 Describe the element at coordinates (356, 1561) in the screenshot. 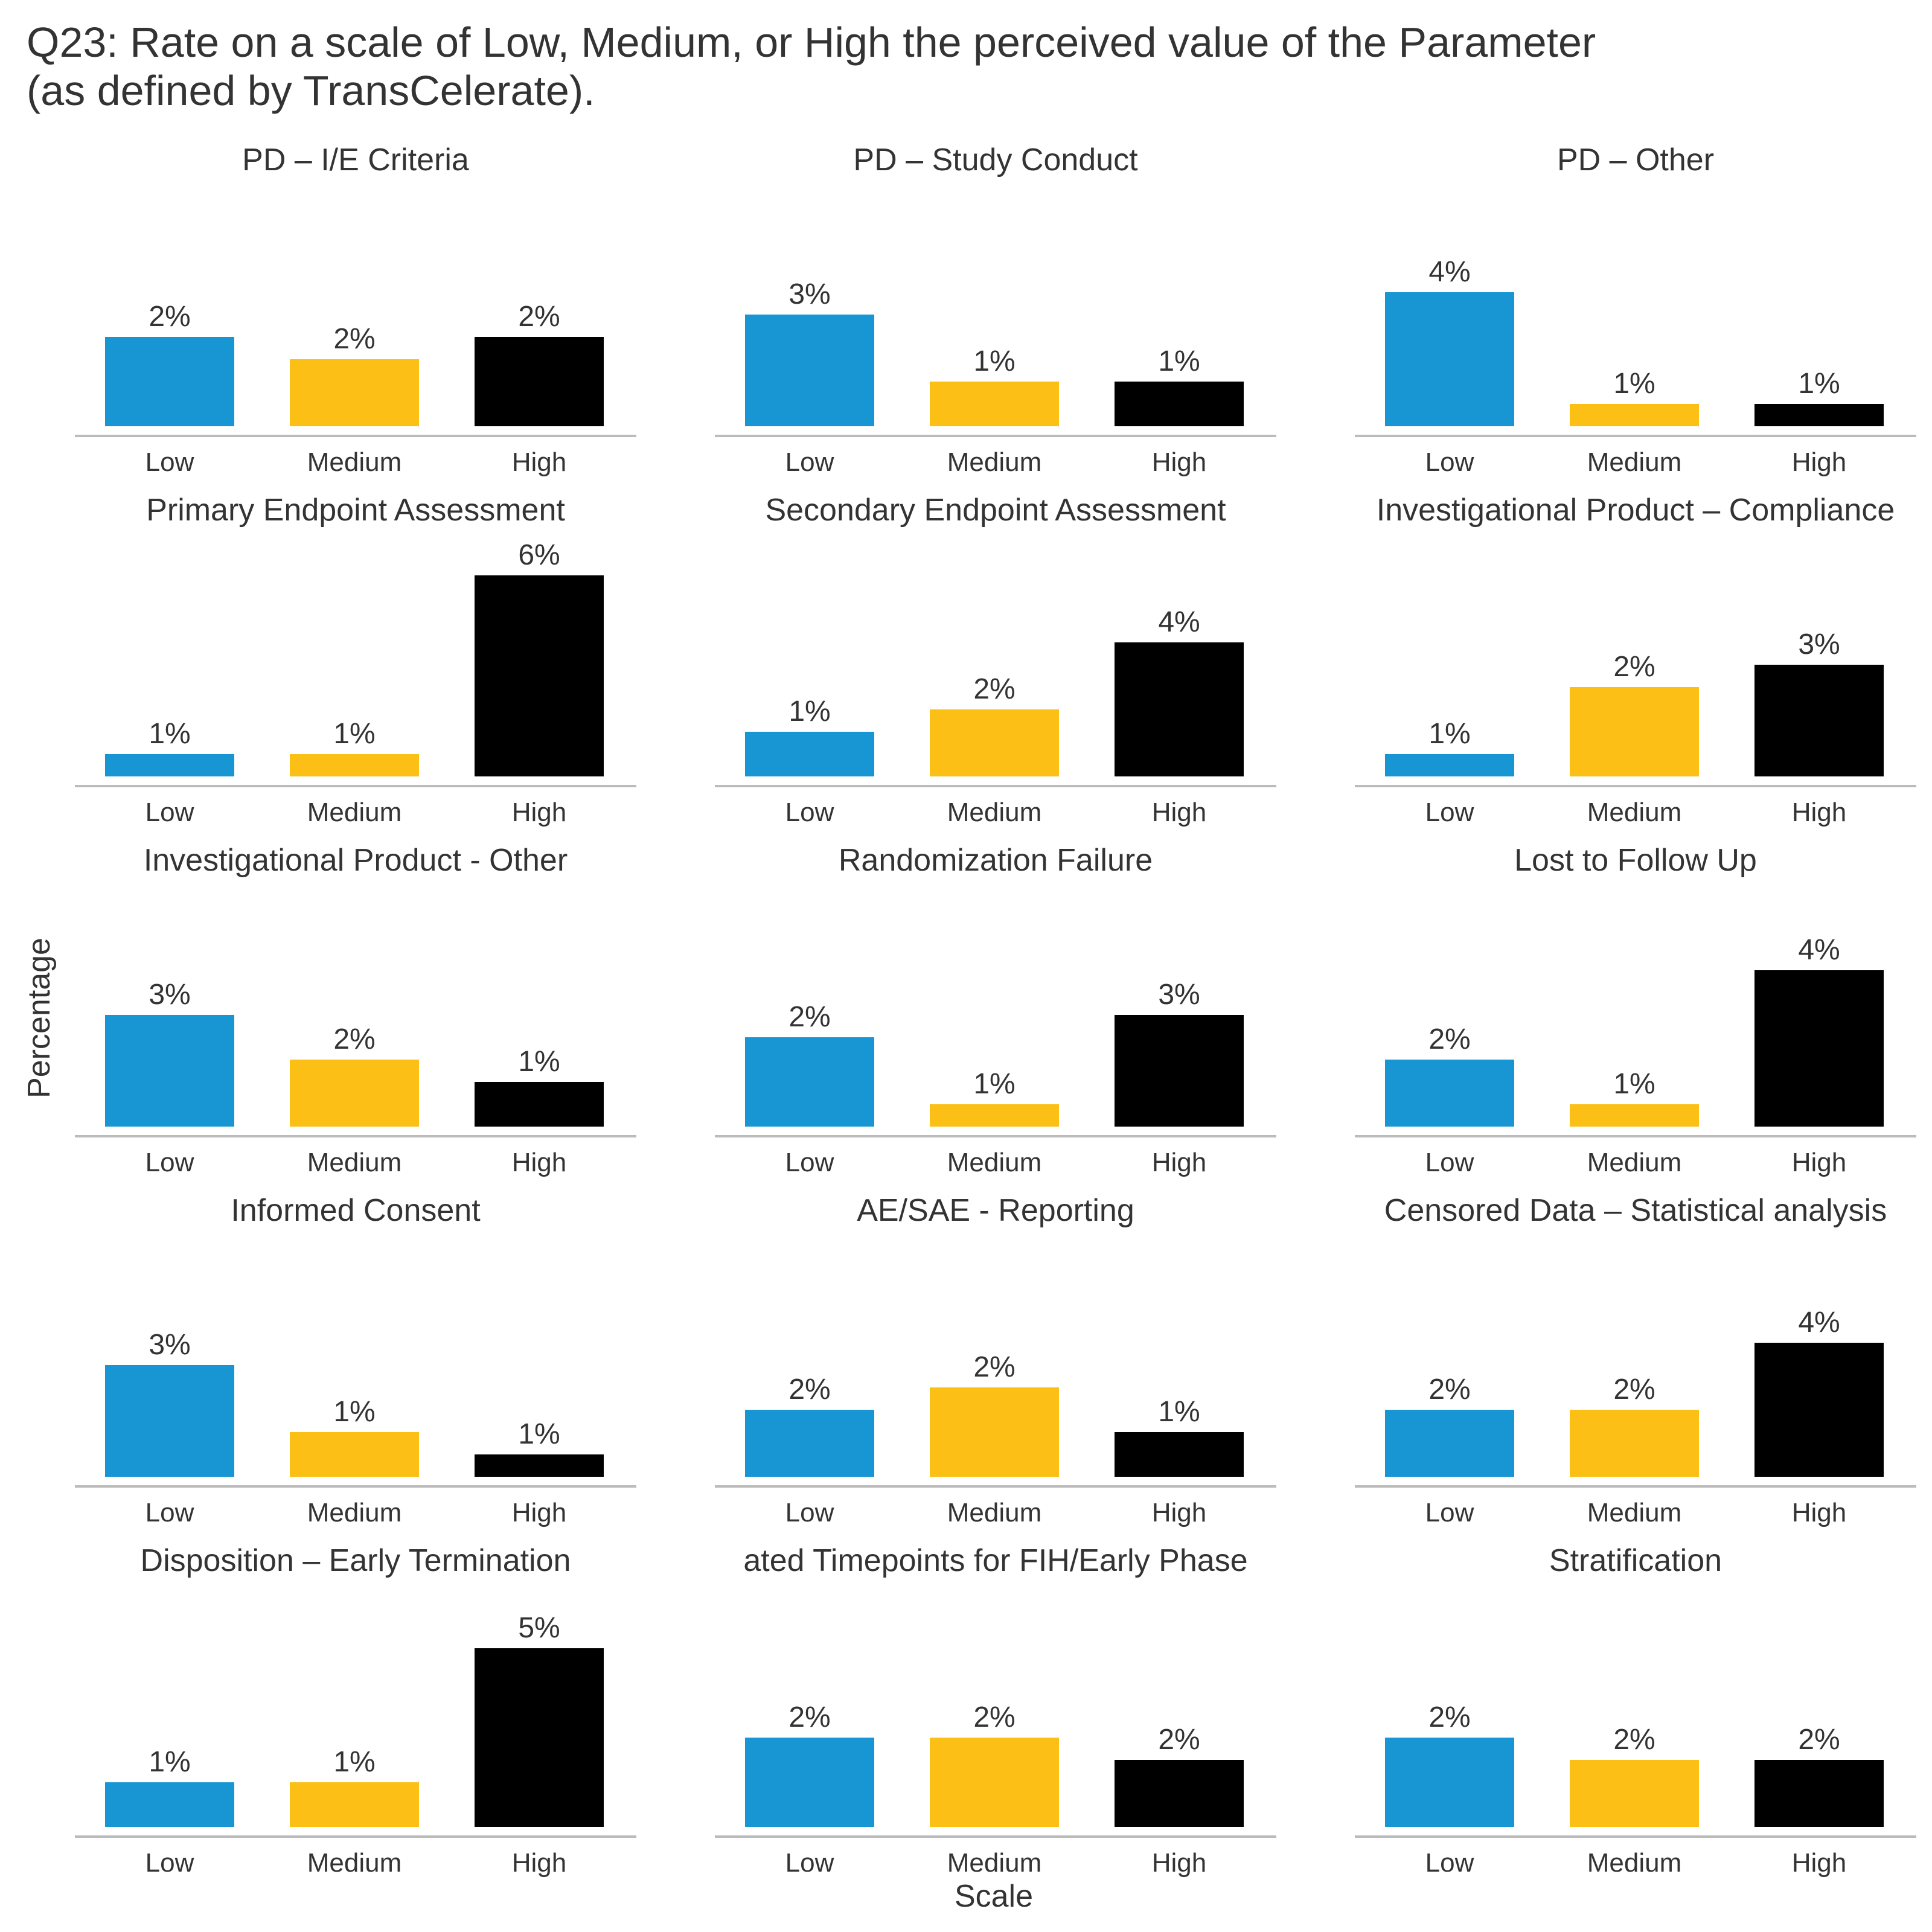

I see `panel-title: Disposition – Early Termination` at that location.